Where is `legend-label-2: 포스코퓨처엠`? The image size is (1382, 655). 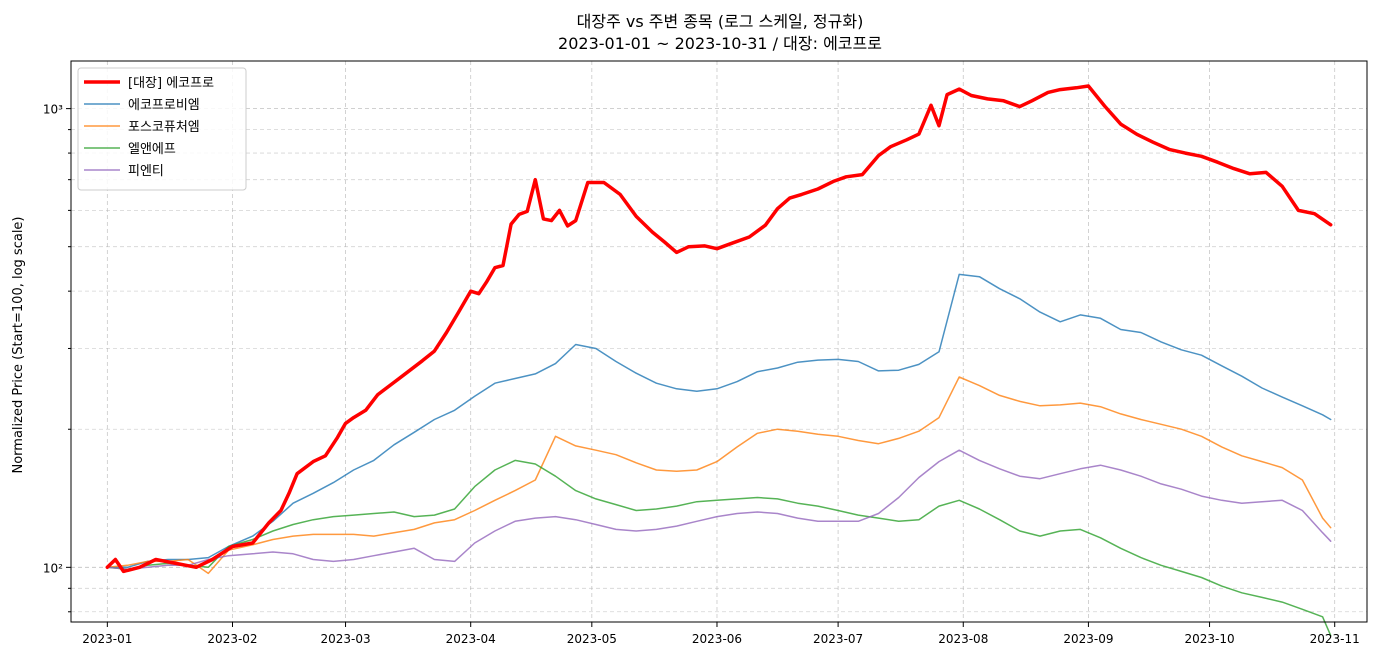 legend-label-2: 포스코퓨처엠 is located at coordinates (164, 127).